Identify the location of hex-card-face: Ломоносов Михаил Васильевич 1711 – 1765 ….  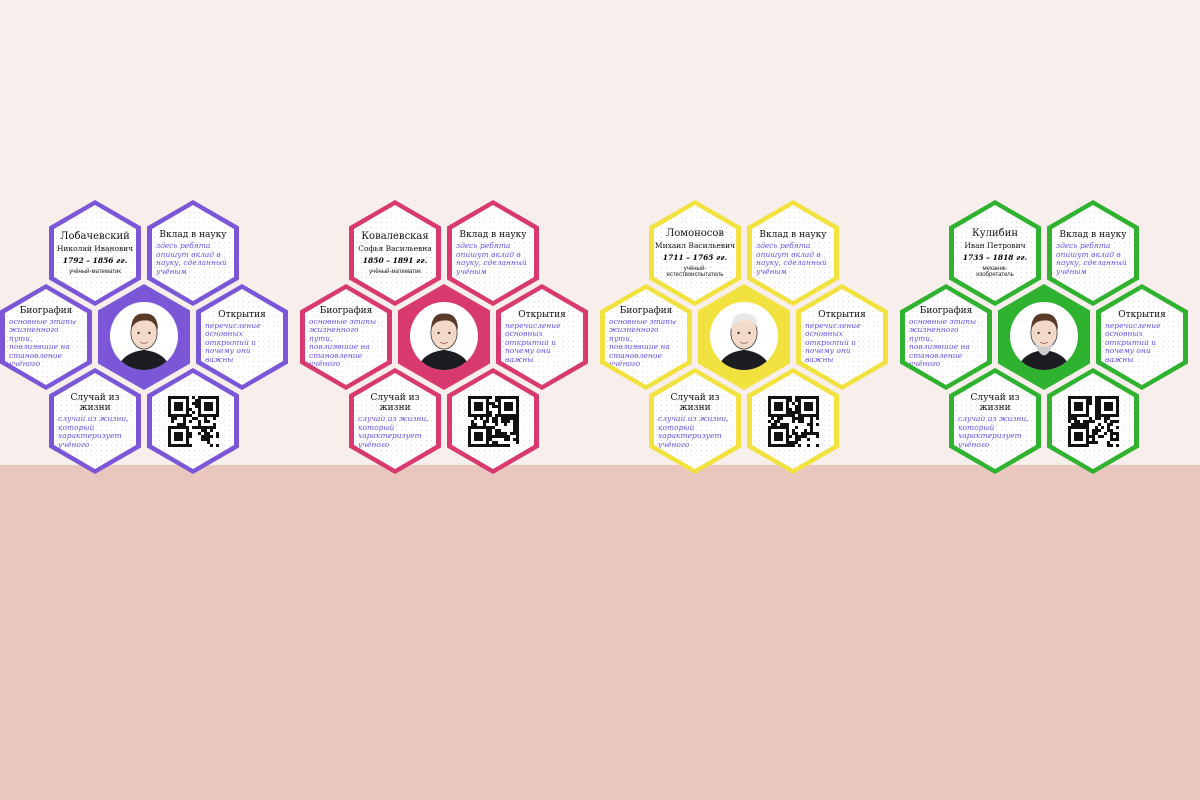
(695, 253).